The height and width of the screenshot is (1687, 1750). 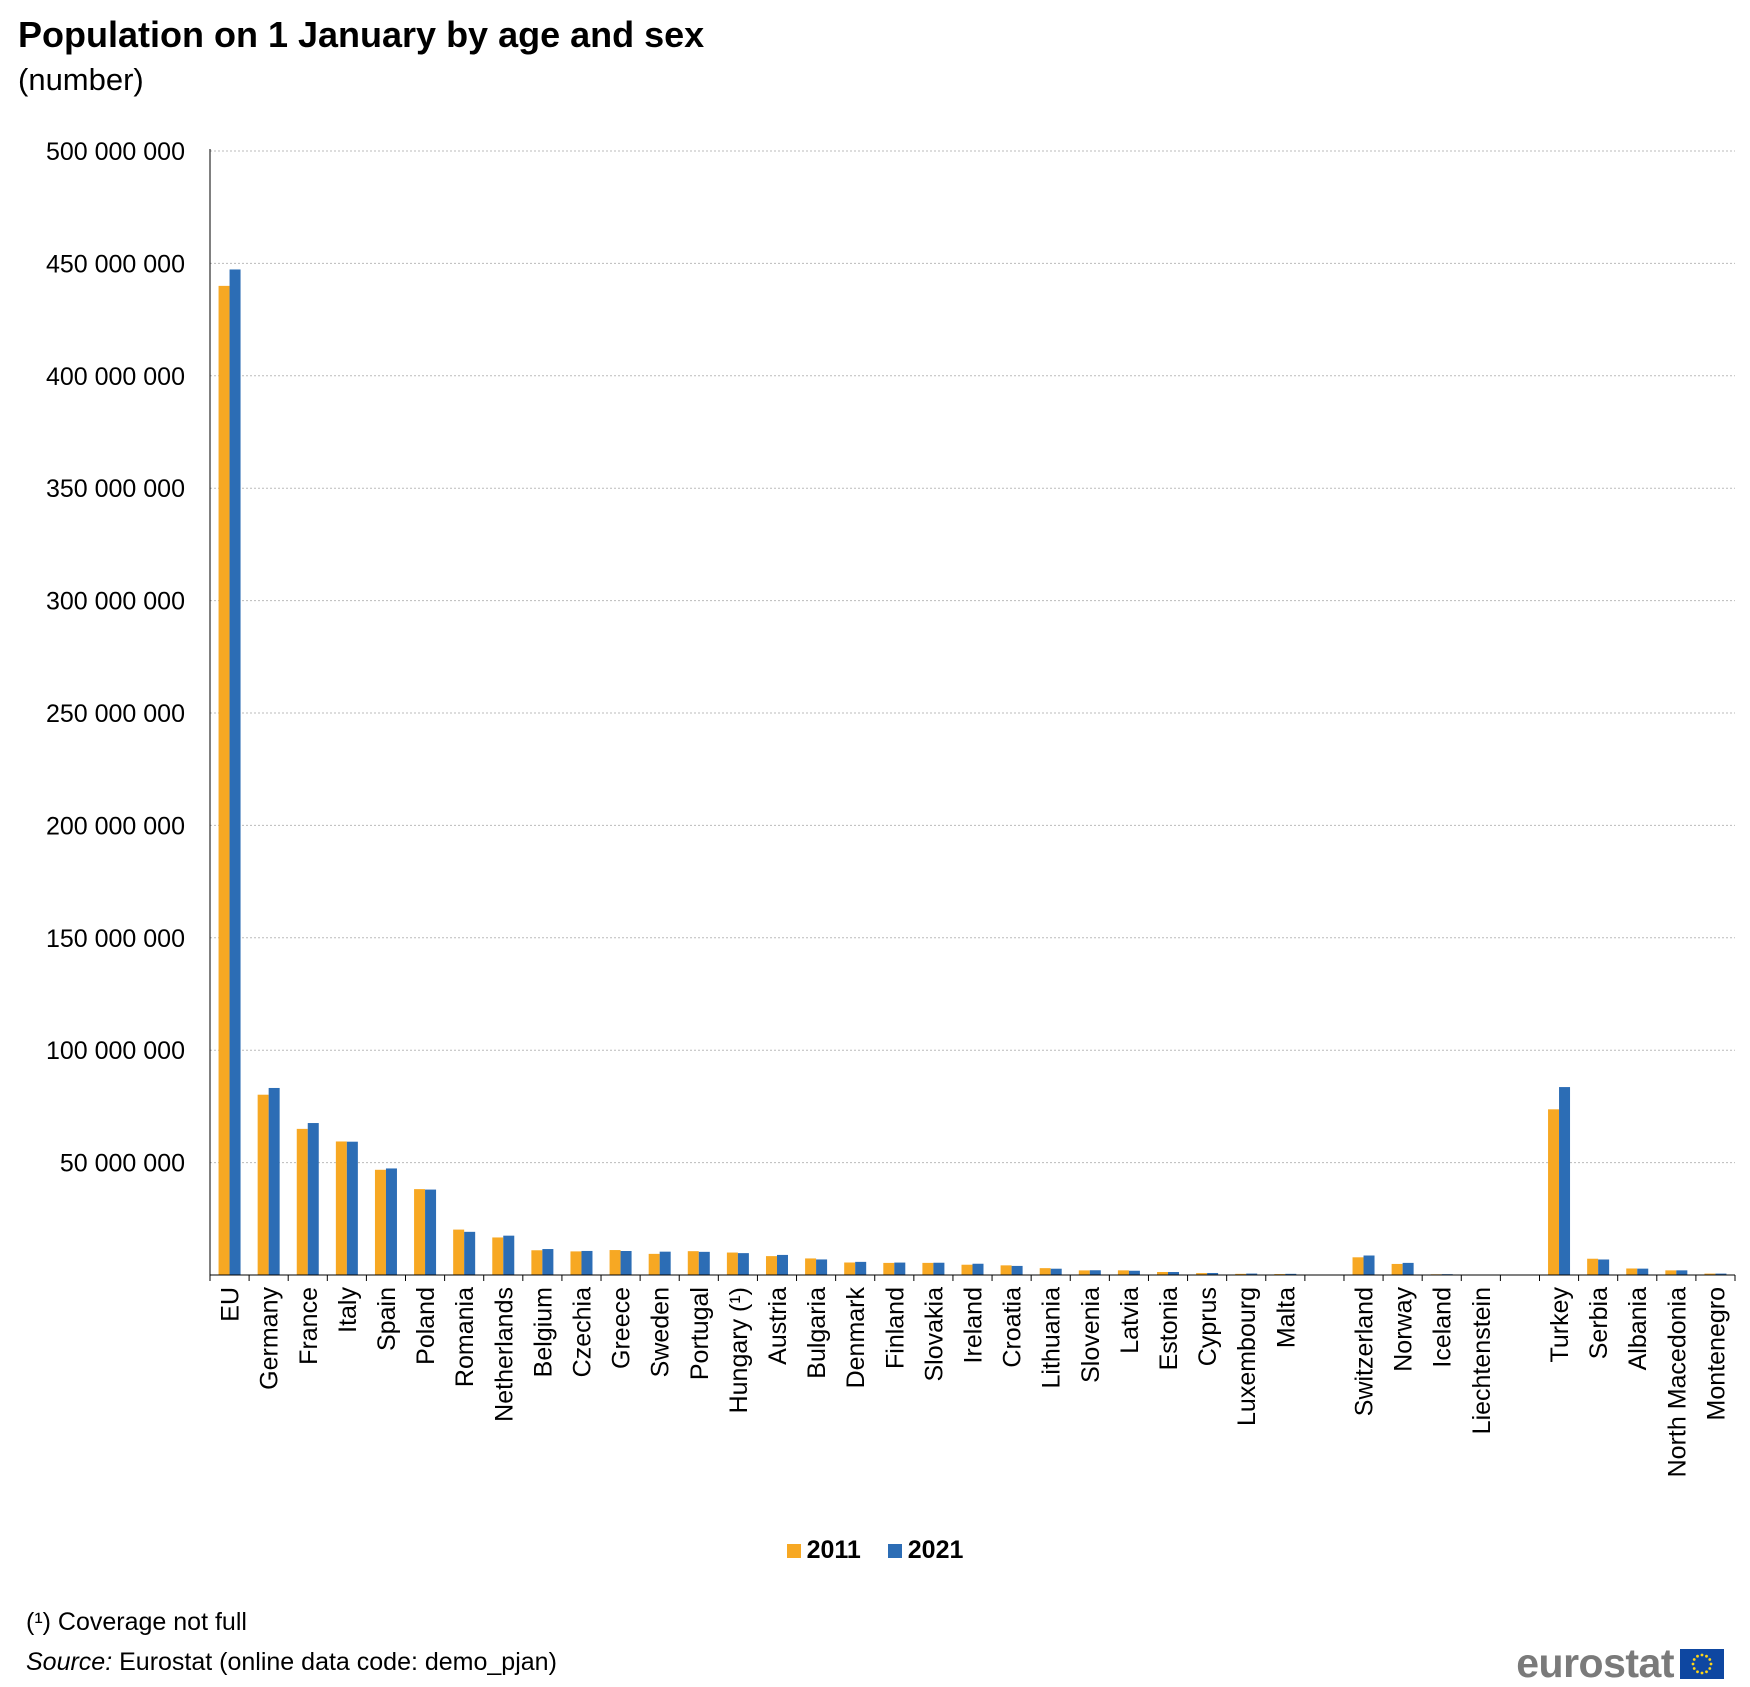 I want to click on x-tick-label: Denmark, so click(x=856, y=1338).